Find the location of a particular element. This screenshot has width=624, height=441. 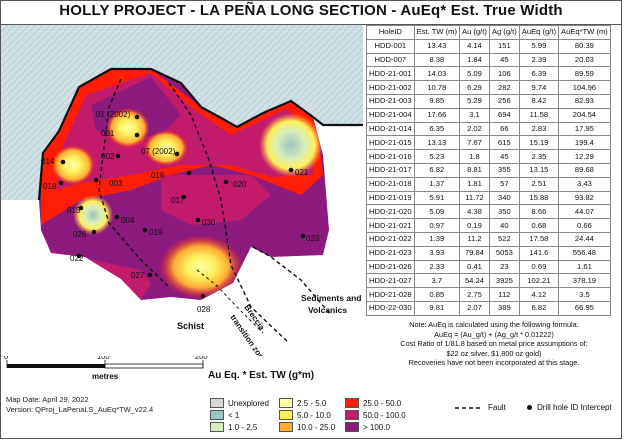

table-cell: 0.19 is located at coordinates (474, 225).